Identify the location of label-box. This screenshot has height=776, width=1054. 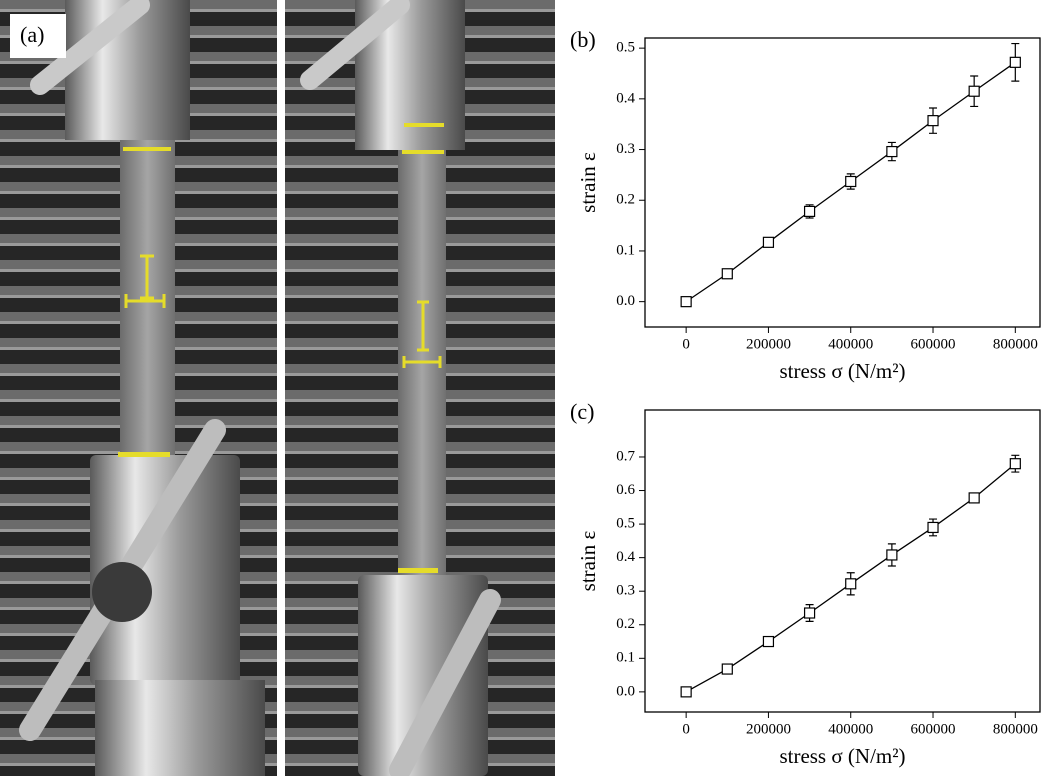
(38, 36).